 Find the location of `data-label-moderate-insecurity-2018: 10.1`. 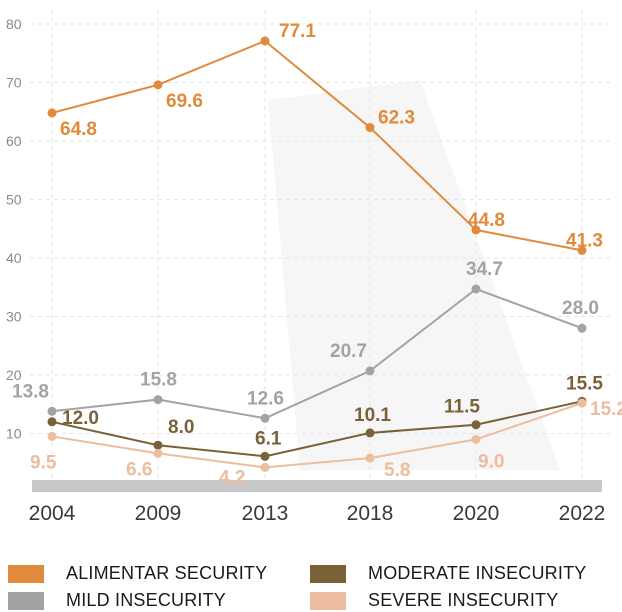

data-label-moderate-insecurity-2018: 10.1 is located at coordinates (372, 415).